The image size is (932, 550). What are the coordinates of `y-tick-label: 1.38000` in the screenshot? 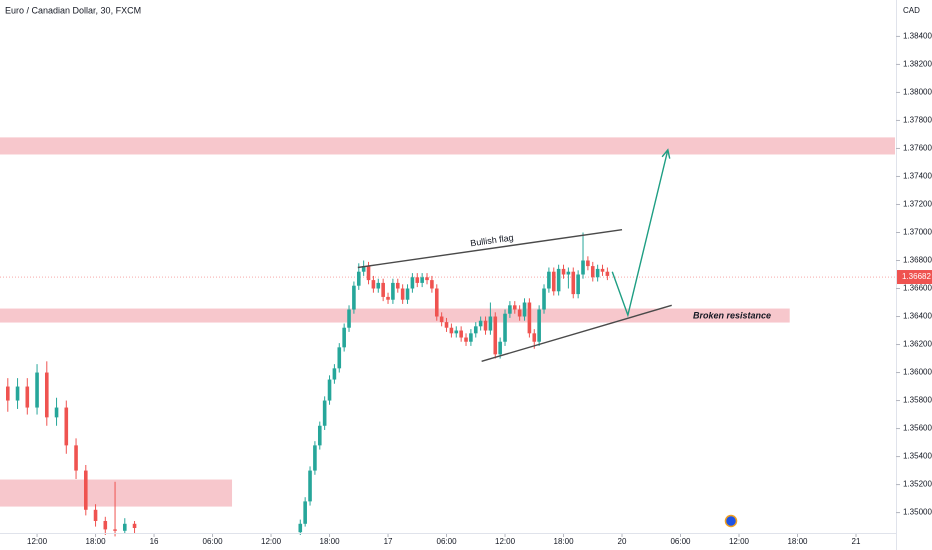 It's located at (917, 92).